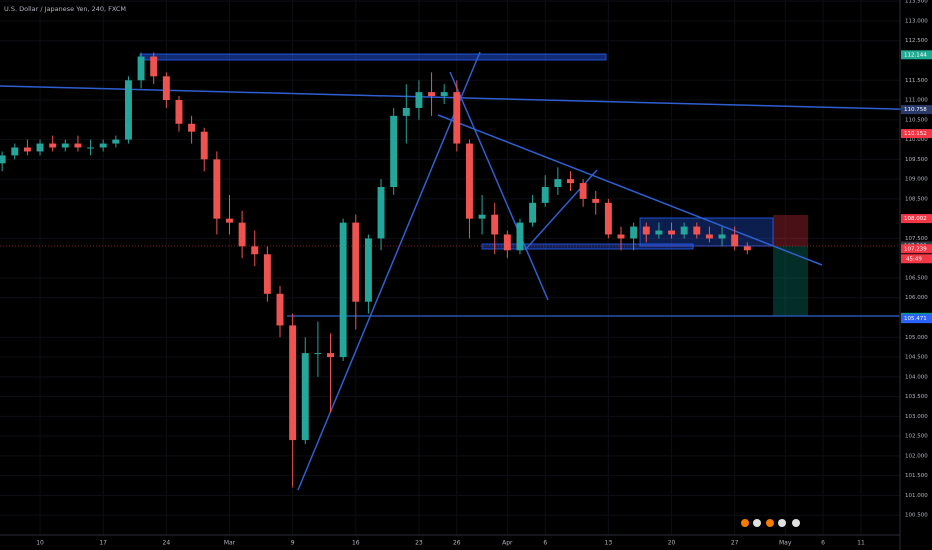 The height and width of the screenshot is (550, 932). What do you see at coordinates (609, 543) in the screenshot?
I see `x-tick-label: 13` at bounding box center [609, 543].